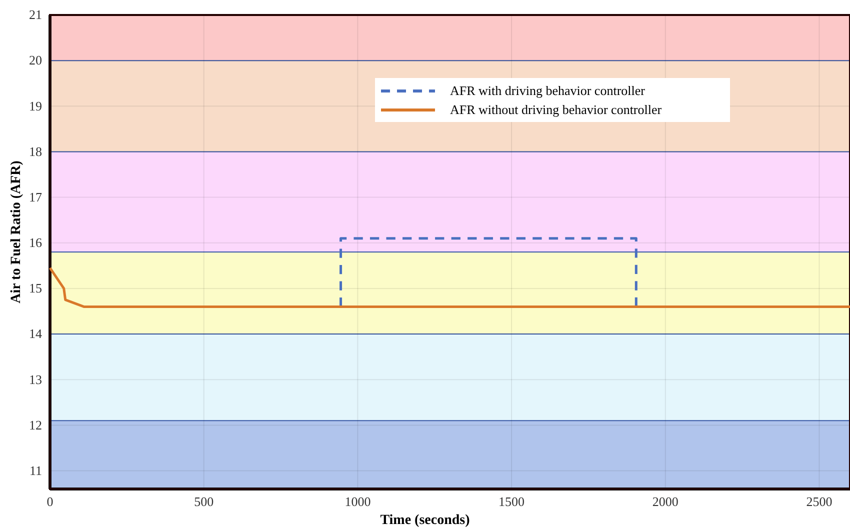 The width and height of the screenshot is (850, 529). I want to click on x-tick-label: 2000, so click(665, 502).